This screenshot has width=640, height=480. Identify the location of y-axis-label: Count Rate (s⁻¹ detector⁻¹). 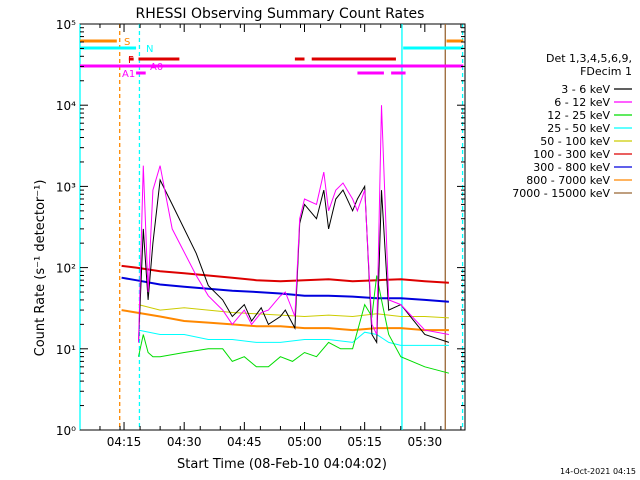
(40, 268).